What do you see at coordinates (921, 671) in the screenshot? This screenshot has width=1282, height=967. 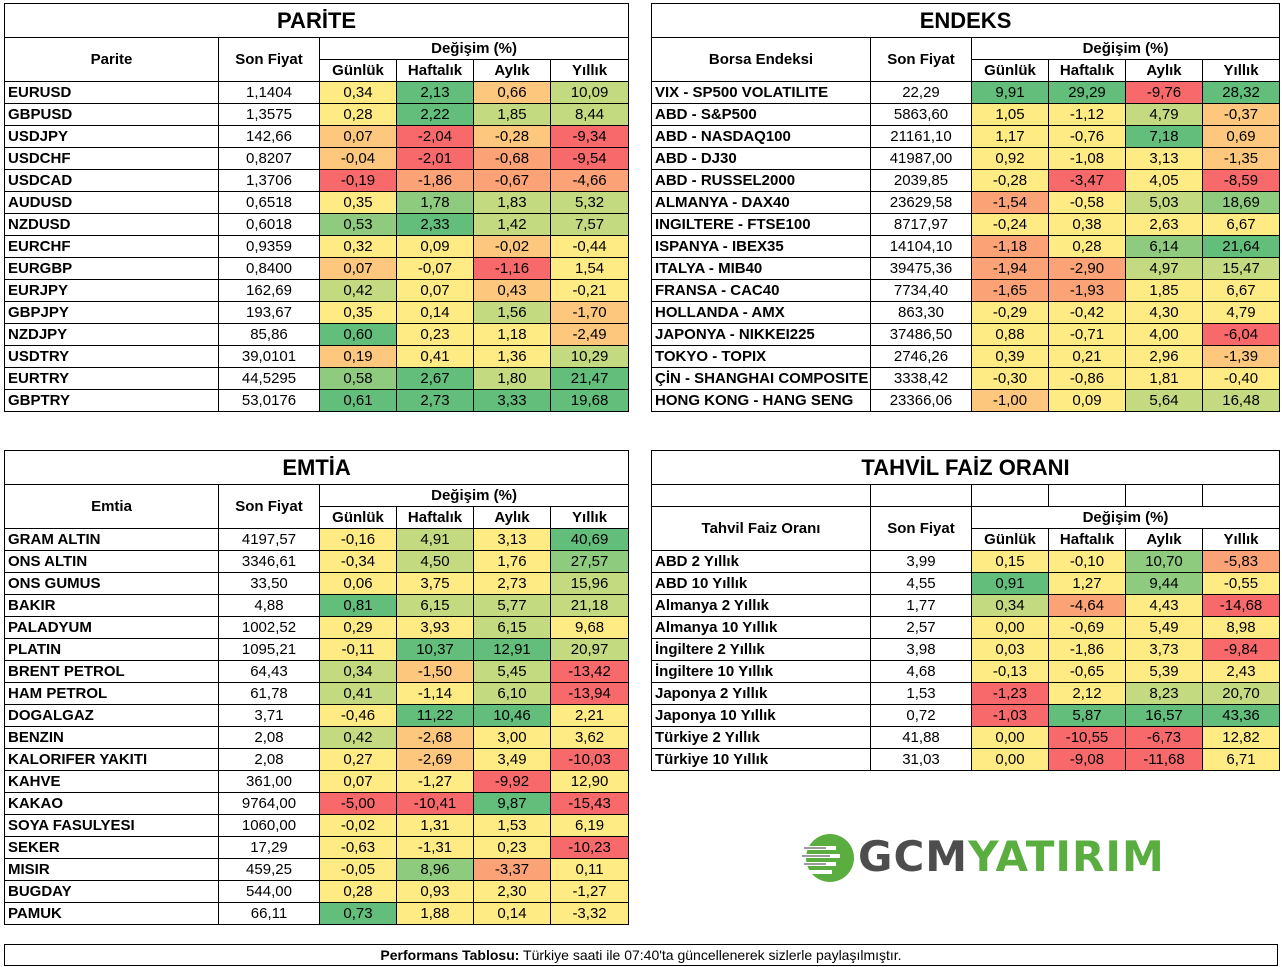 I see `row-price: 4,68` at bounding box center [921, 671].